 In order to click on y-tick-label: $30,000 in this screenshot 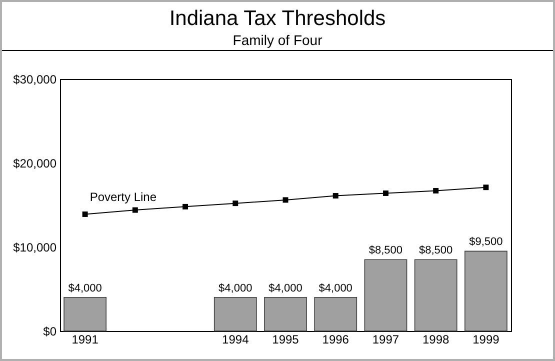, I will do `click(35, 79)`.